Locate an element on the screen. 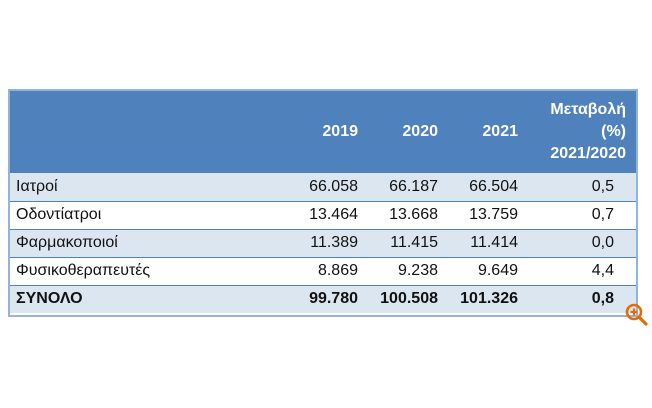  total-2020: 100.508 is located at coordinates (406, 299).